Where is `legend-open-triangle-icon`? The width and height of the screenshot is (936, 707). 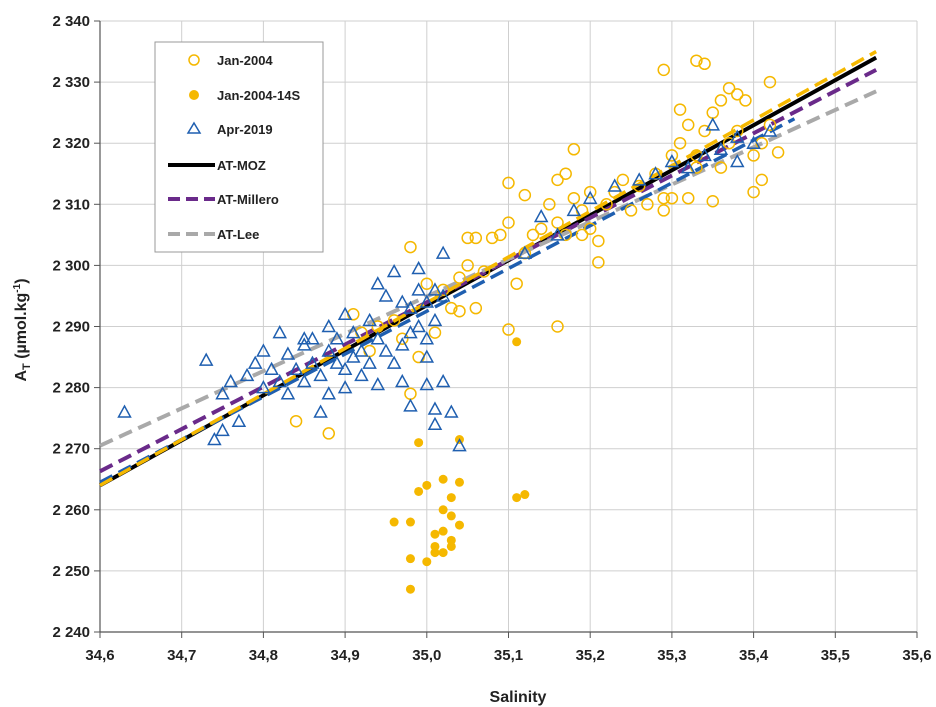 legend-open-triangle-icon is located at coordinates (194, 127).